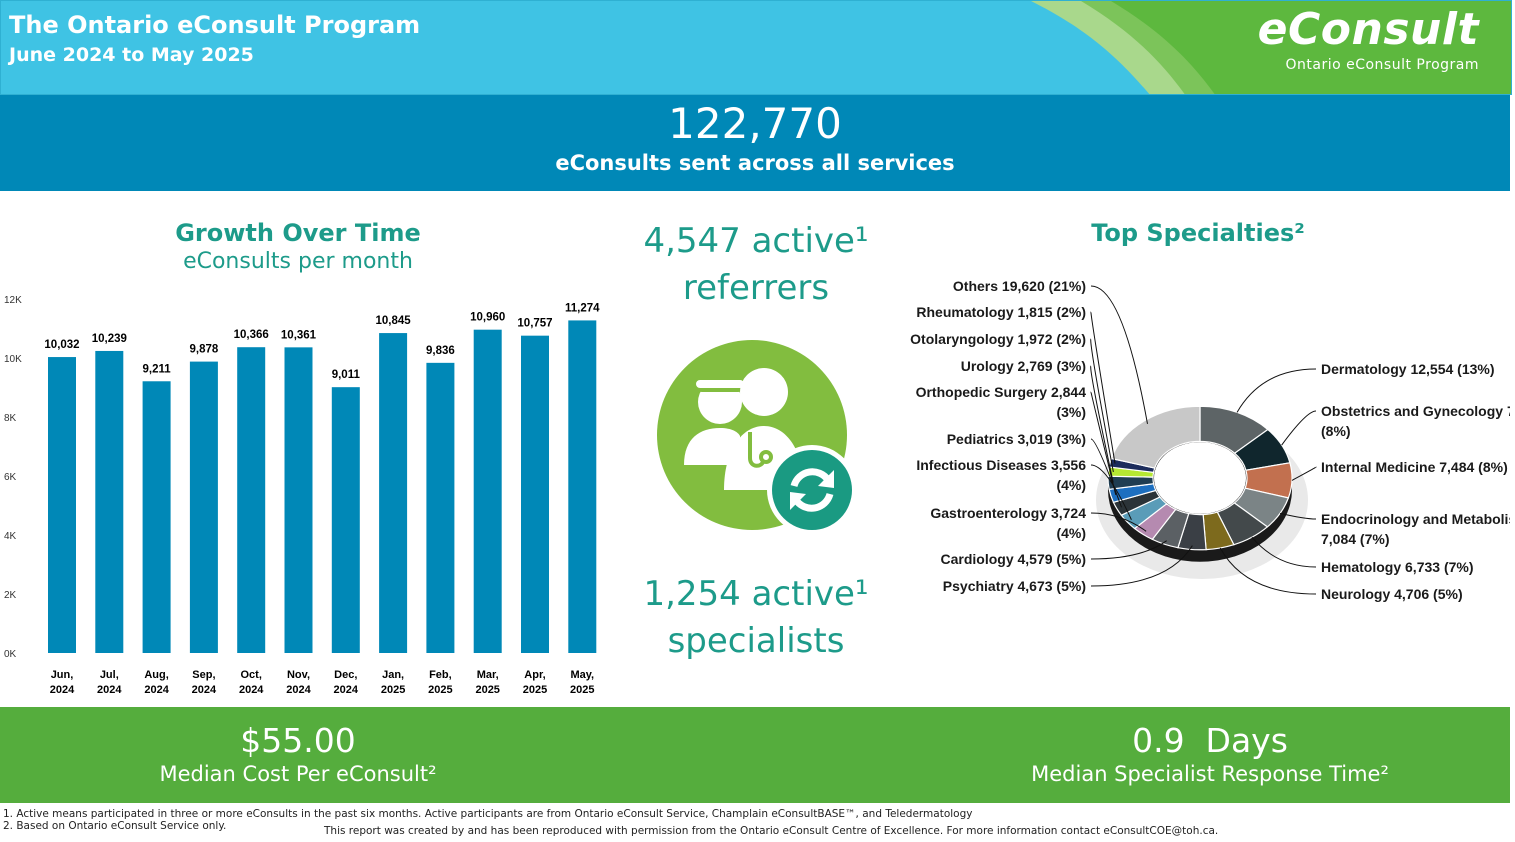  What do you see at coordinates (1368, 29) in the screenshot?
I see `logo-wordmark: eConsult` at bounding box center [1368, 29].